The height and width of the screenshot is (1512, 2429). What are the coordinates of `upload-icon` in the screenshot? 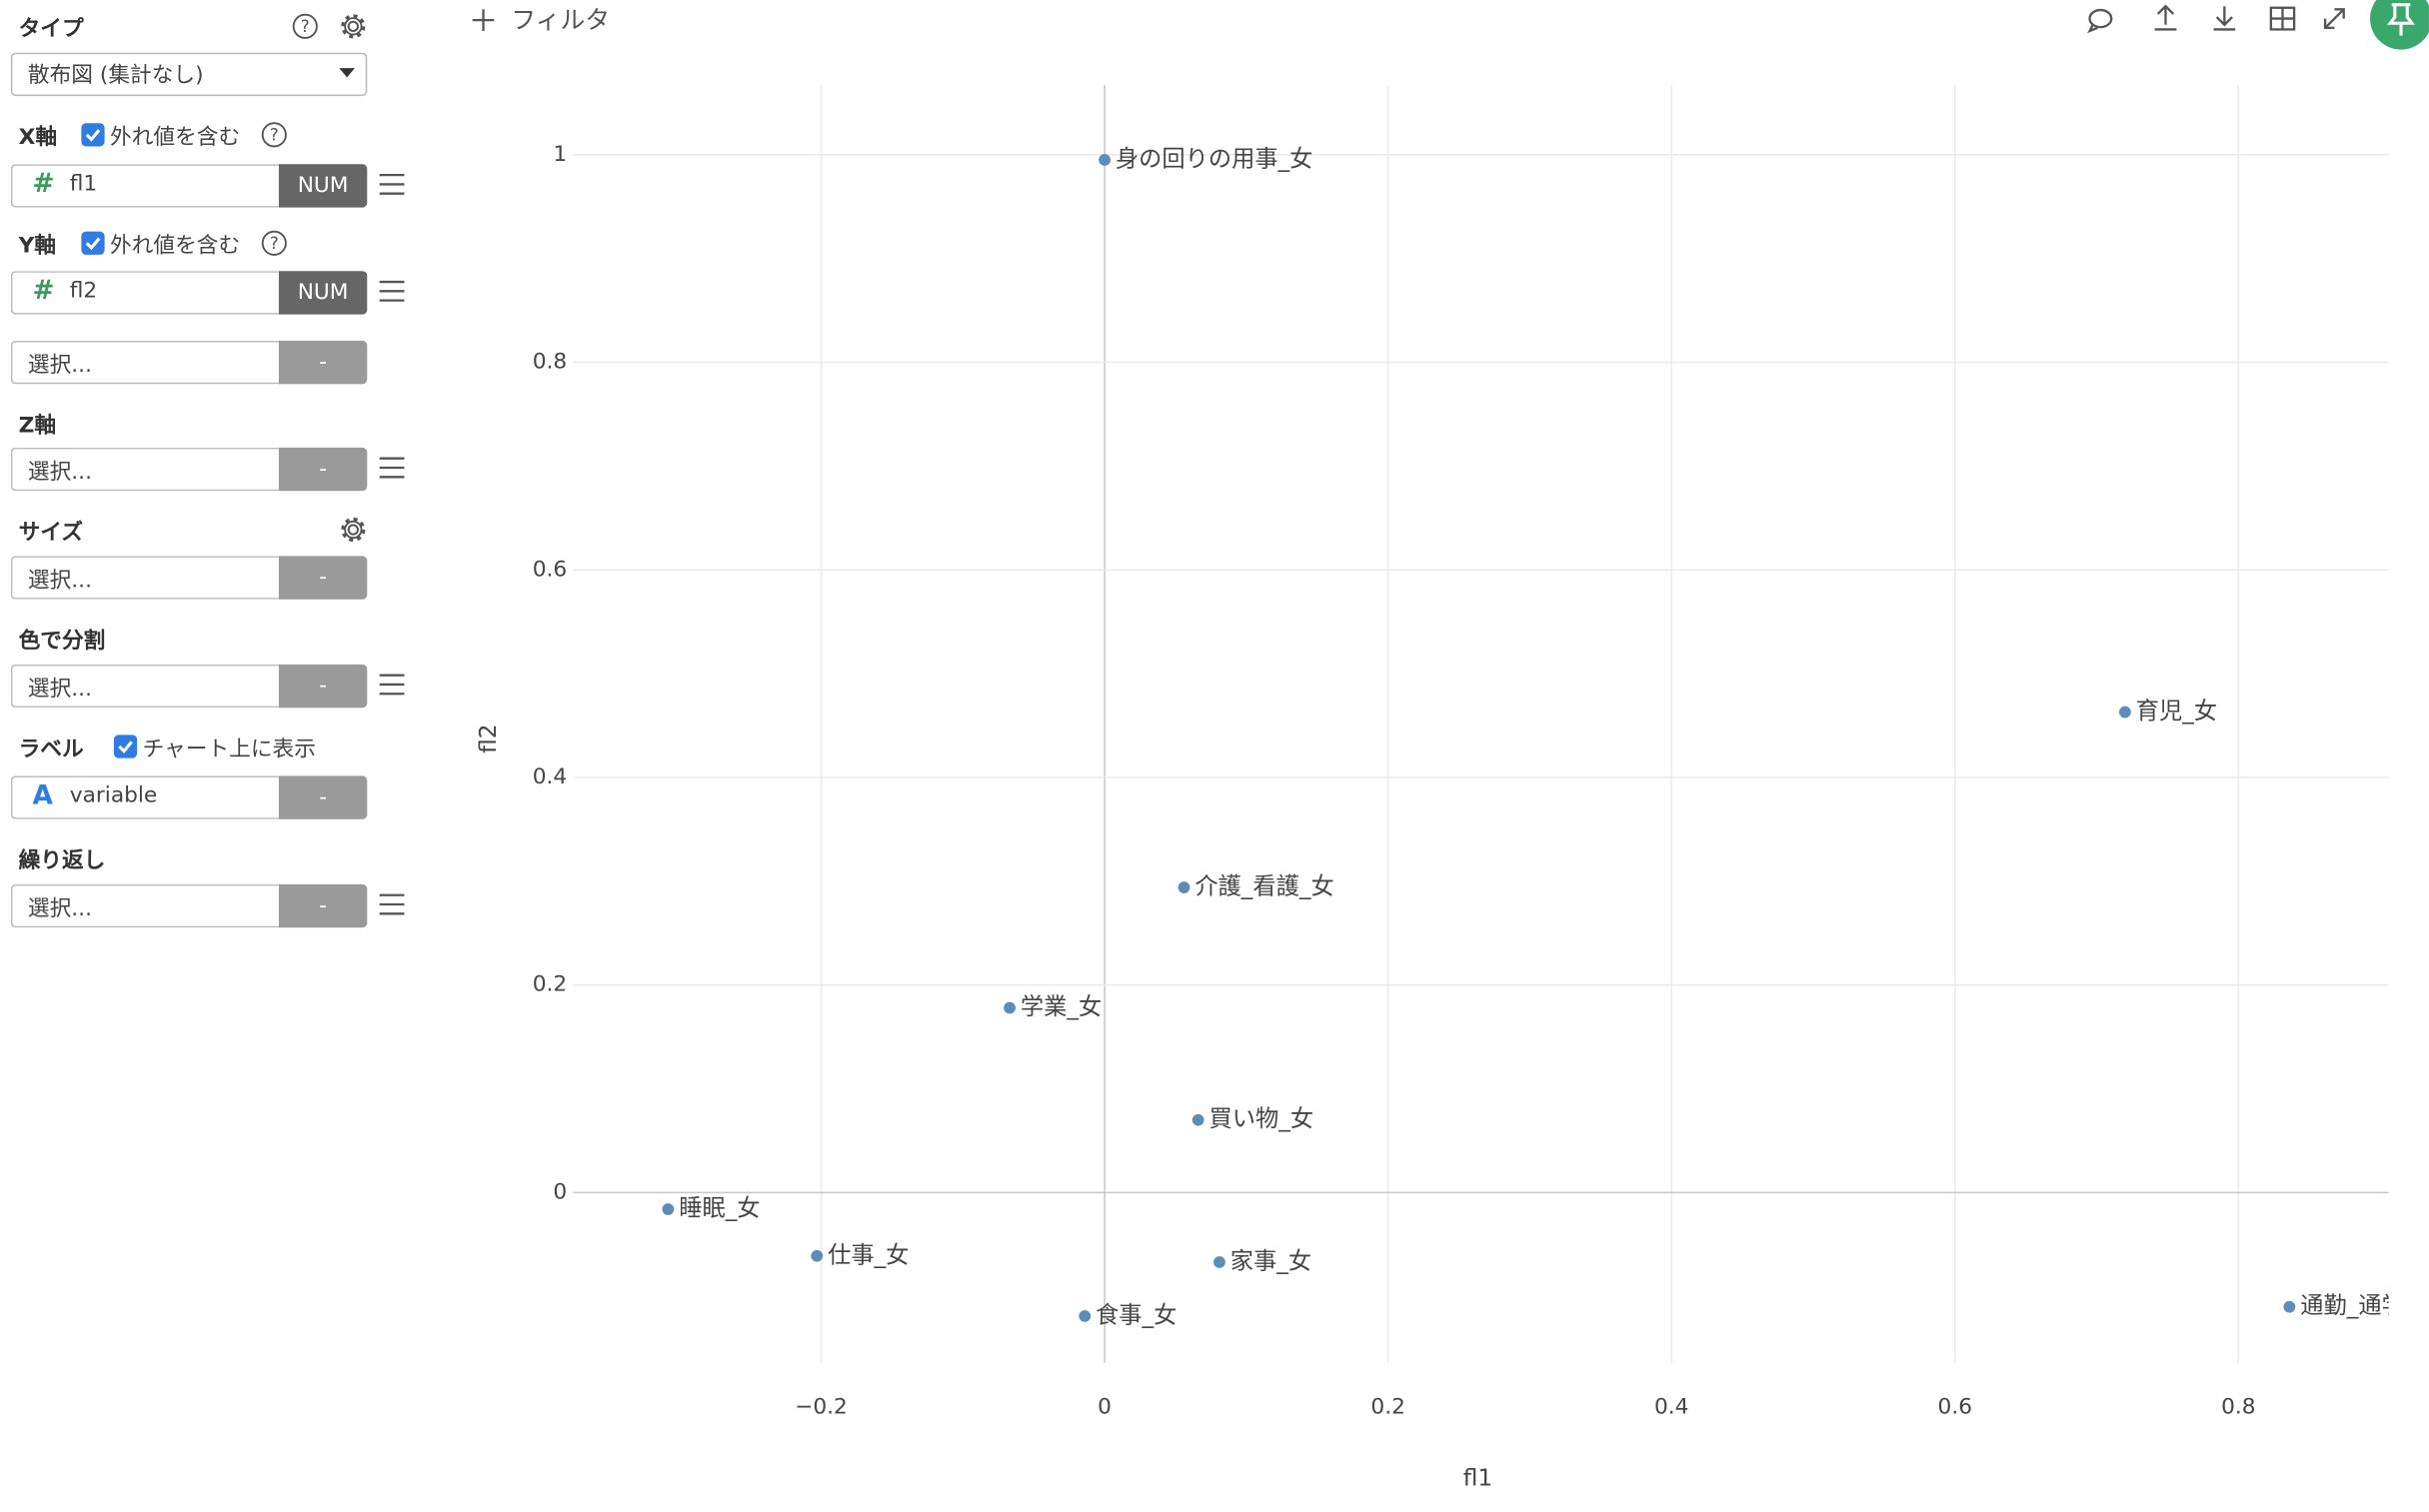 It's located at (2165, 17).